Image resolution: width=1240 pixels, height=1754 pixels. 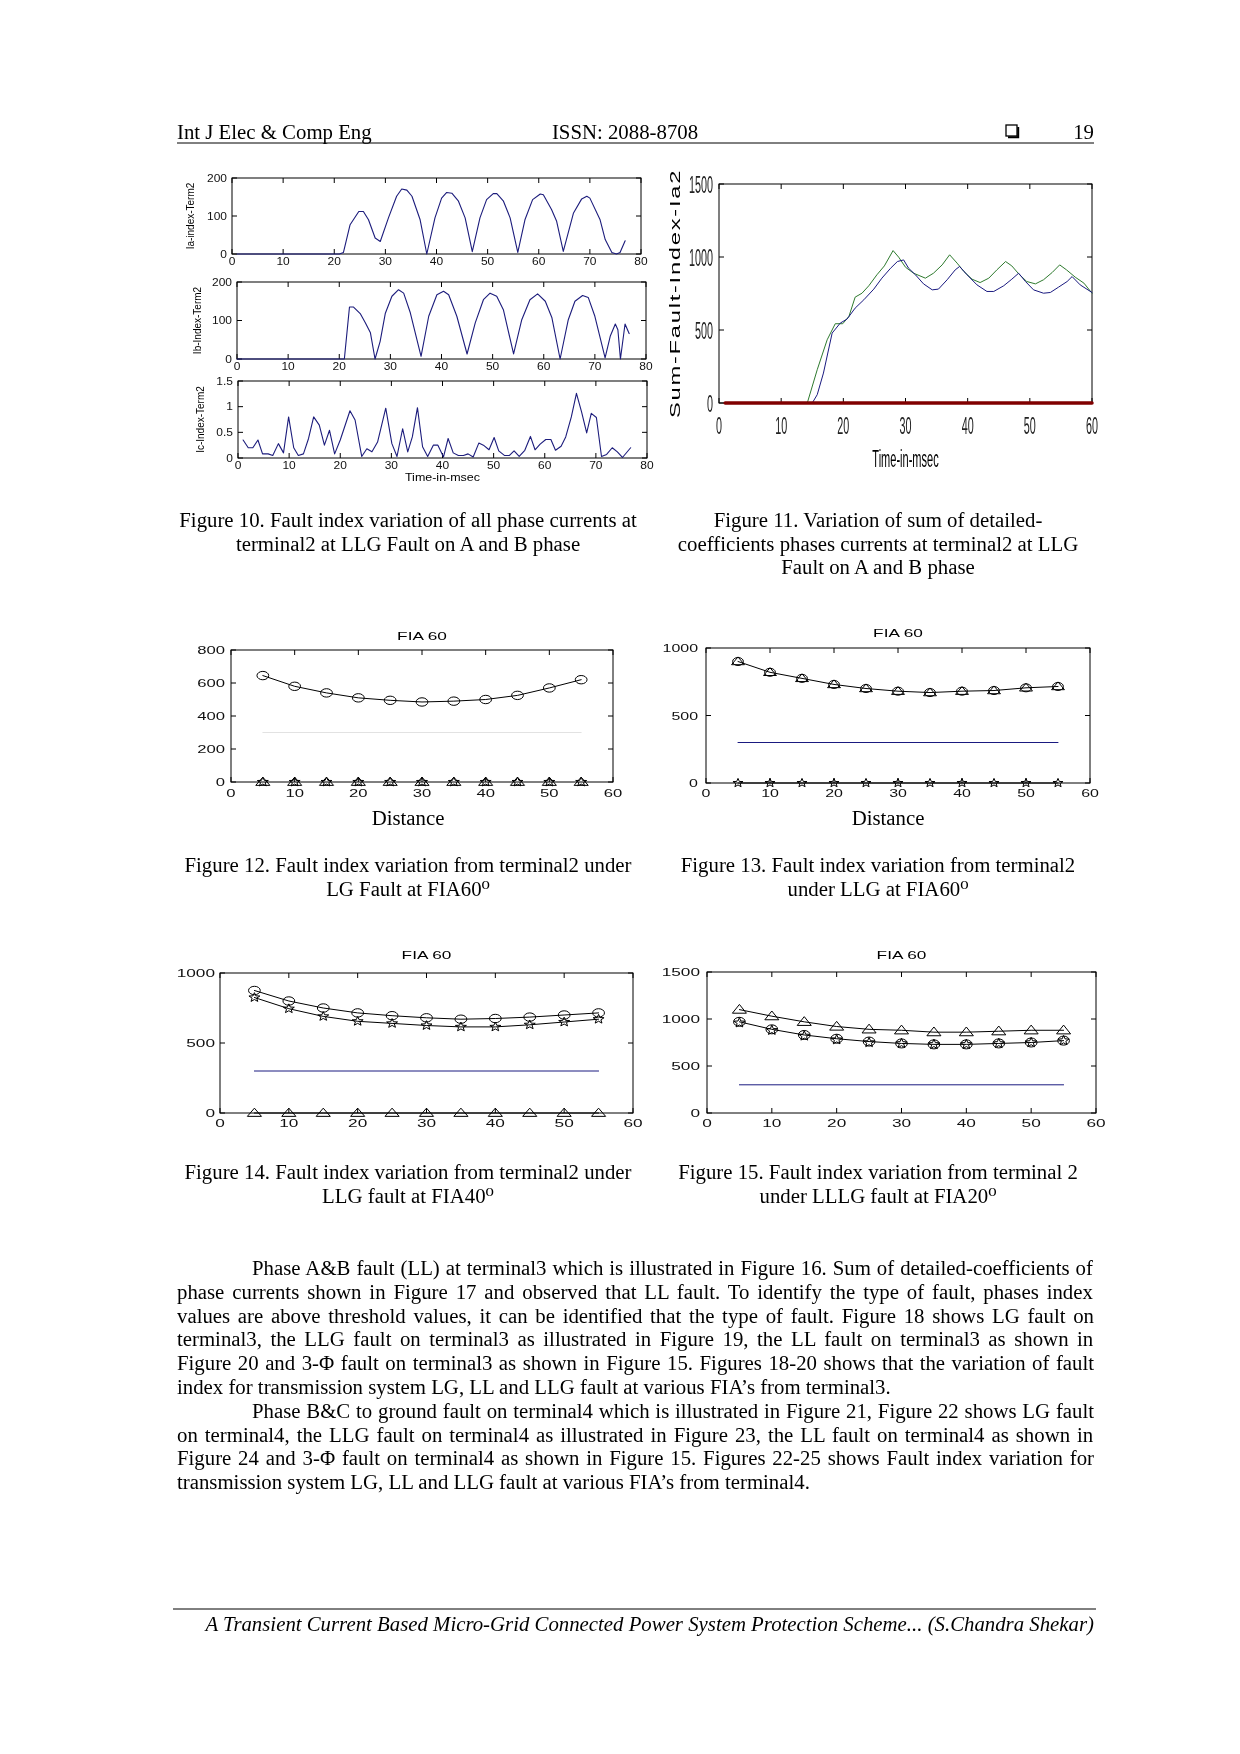 What do you see at coordinates (700, 184) in the screenshot?
I see `y-tick-label: 1500` at bounding box center [700, 184].